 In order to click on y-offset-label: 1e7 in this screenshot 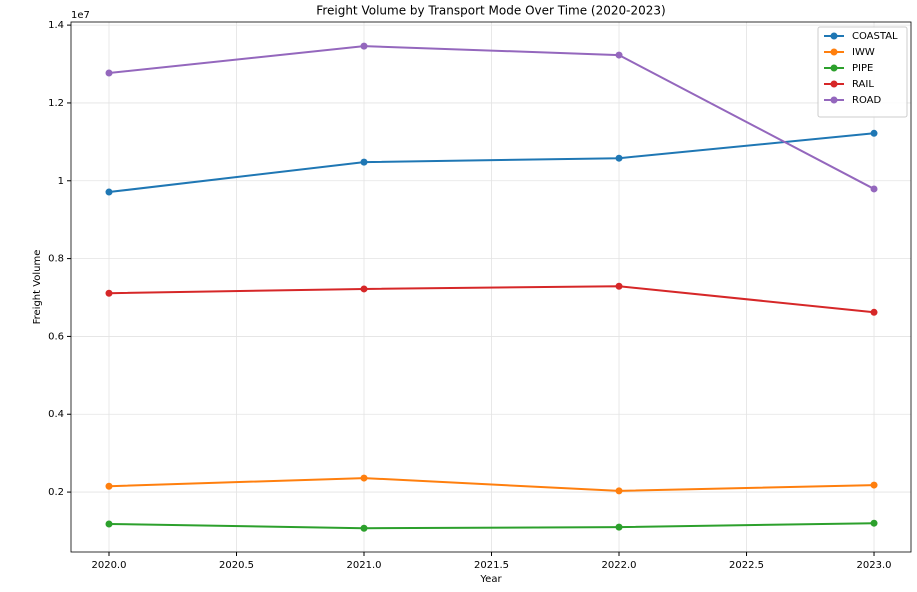, I will do `click(80, 15)`.